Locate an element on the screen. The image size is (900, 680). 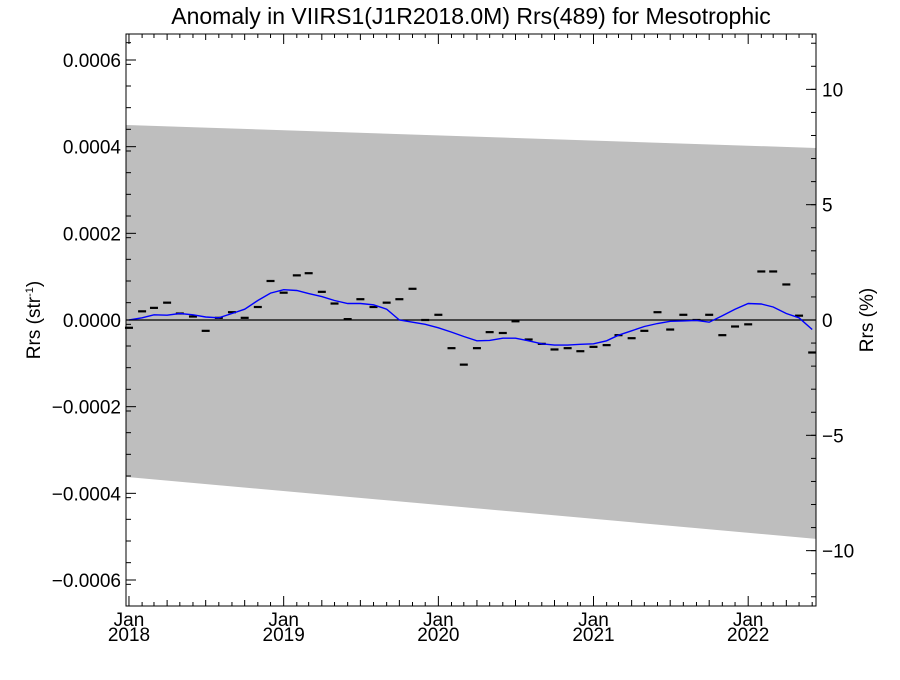
y2-tick-label: 0 is located at coordinates (827, 321).